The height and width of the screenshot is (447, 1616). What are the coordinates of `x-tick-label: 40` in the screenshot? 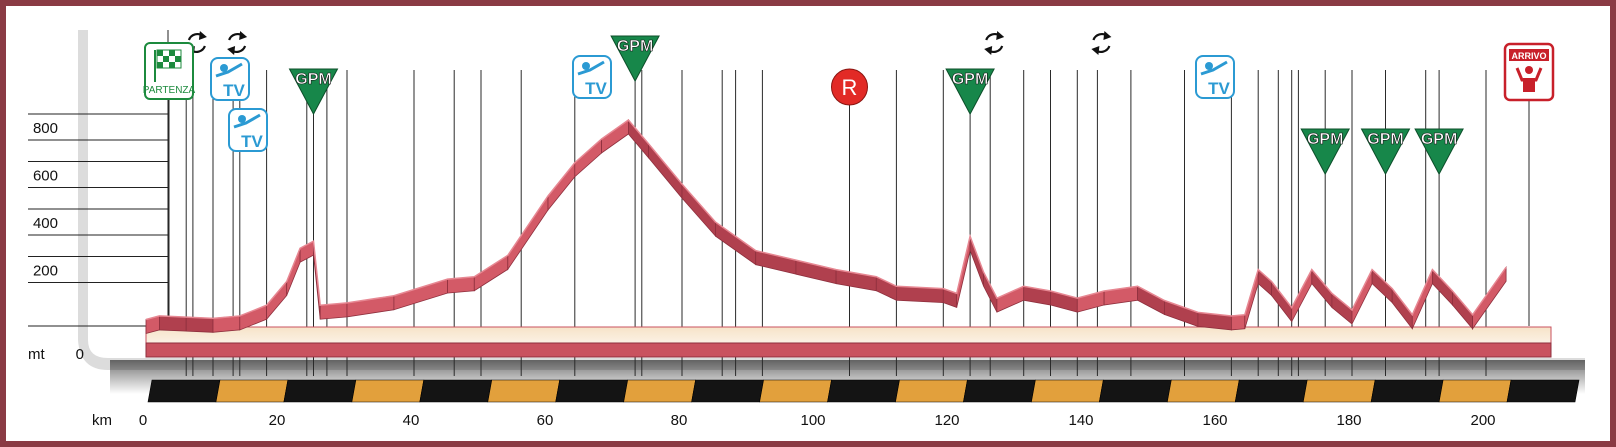 It's located at (411, 420).